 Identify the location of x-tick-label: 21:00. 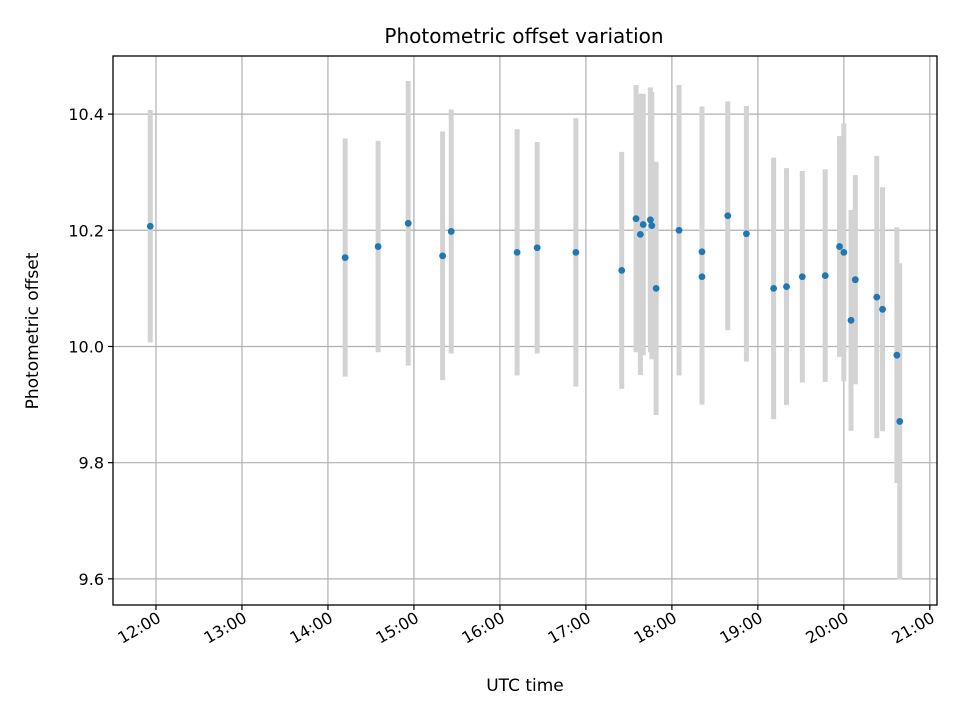
(912, 628).